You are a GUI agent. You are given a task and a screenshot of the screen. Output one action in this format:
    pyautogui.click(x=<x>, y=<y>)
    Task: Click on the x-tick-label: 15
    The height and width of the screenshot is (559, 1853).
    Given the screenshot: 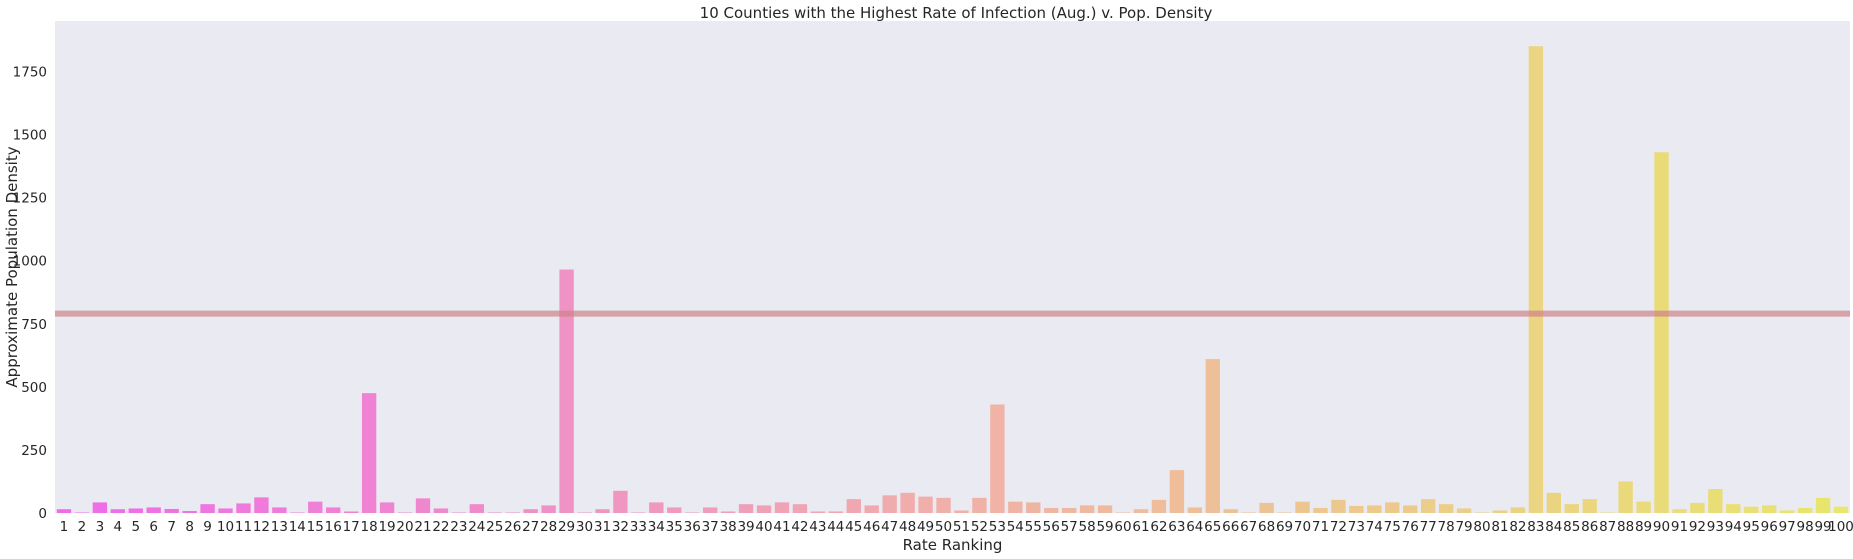 What is the action you would take?
    pyautogui.click(x=315, y=527)
    